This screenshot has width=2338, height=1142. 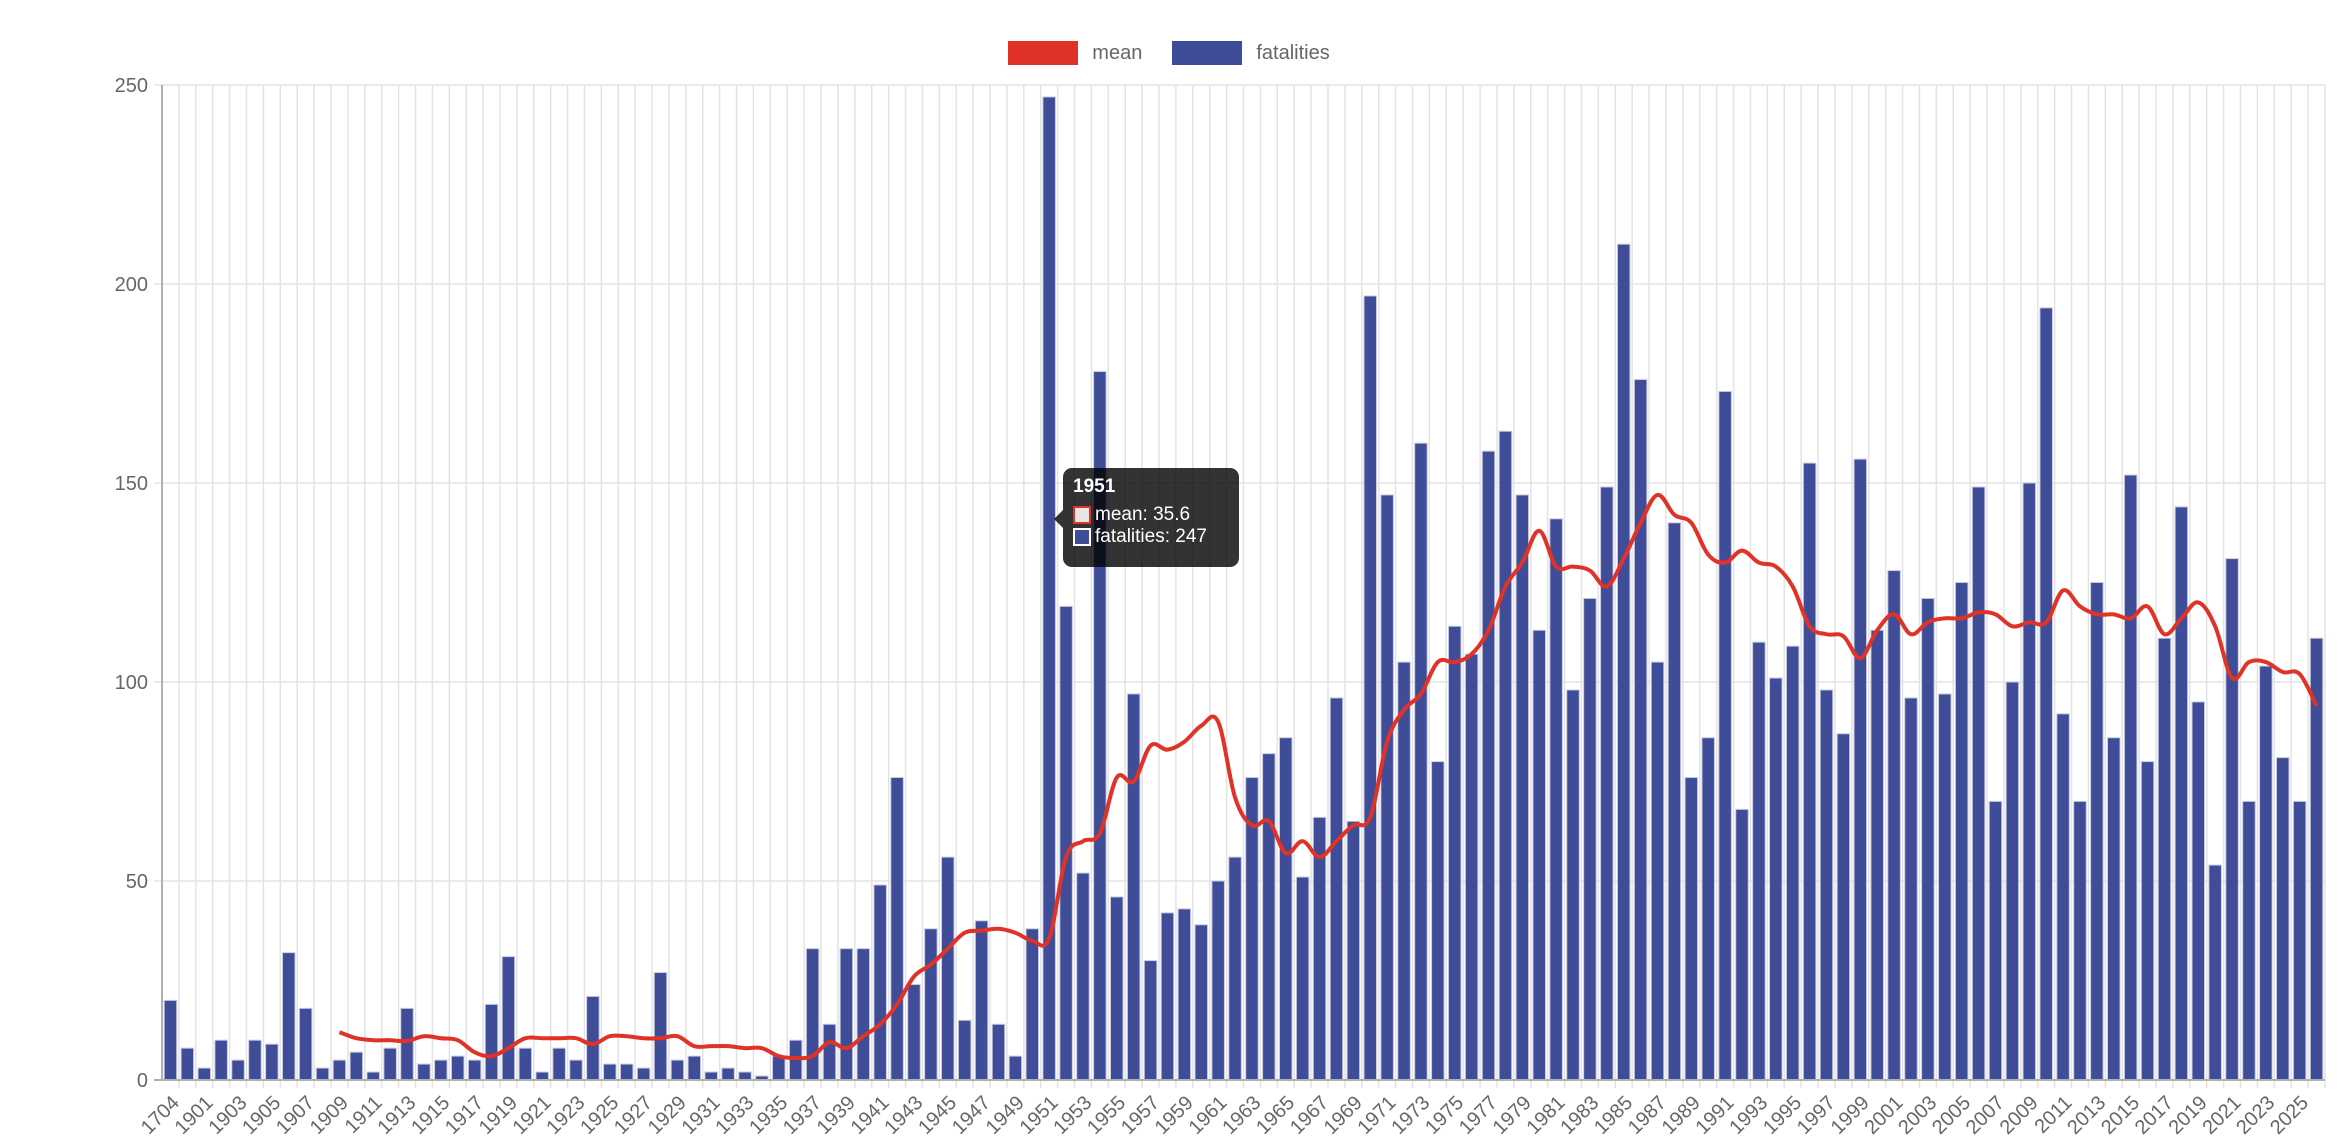 I want to click on bar-1950, so click(x=1032, y=1004).